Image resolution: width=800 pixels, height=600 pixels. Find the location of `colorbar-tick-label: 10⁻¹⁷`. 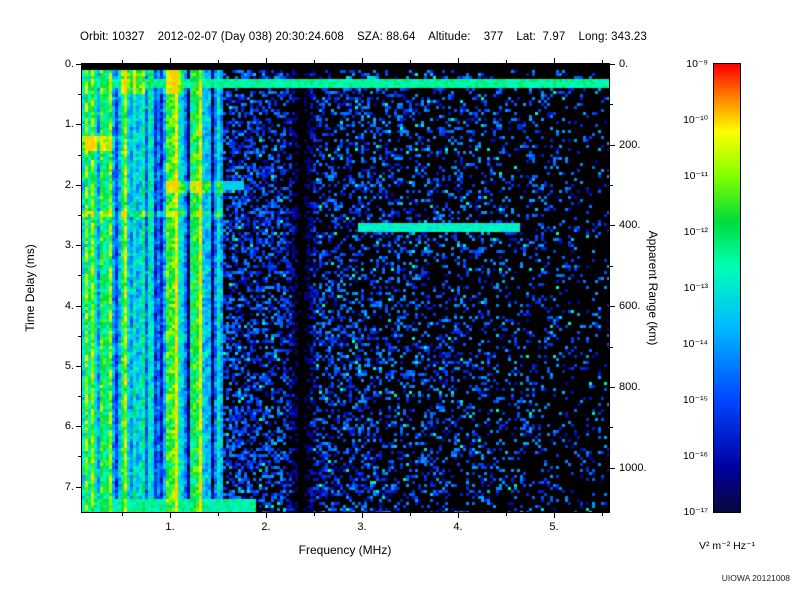

colorbar-tick-label: 10⁻¹⁷ is located at coordinates (695, 512).